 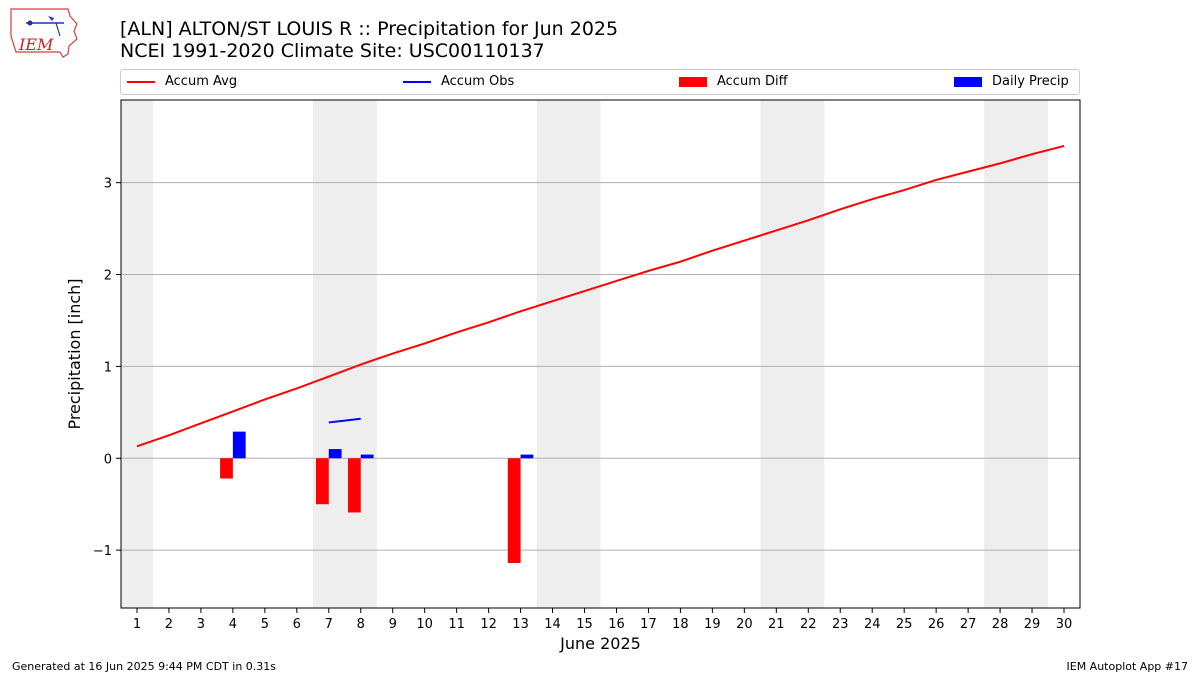 I want to click on x-tick-label: 7, so click(x=329, y=624).